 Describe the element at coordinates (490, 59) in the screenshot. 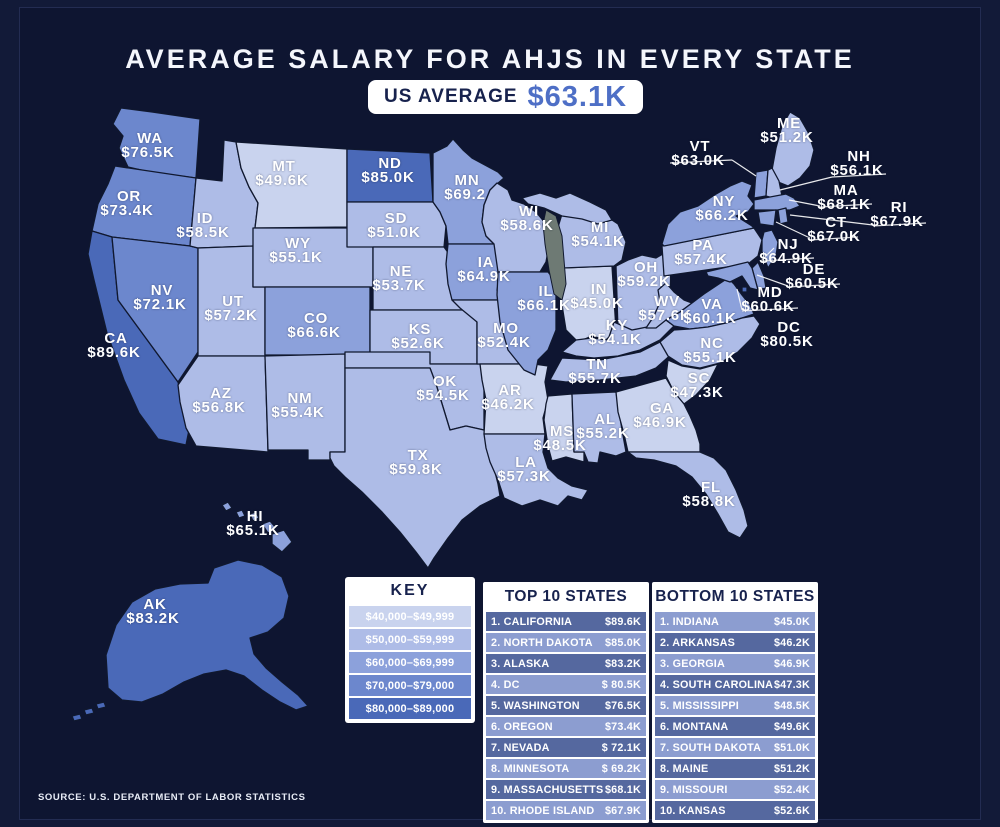

I see `page-title: AVERAGE SALARY FOR AHJS IN EVERY STATE` at that location.